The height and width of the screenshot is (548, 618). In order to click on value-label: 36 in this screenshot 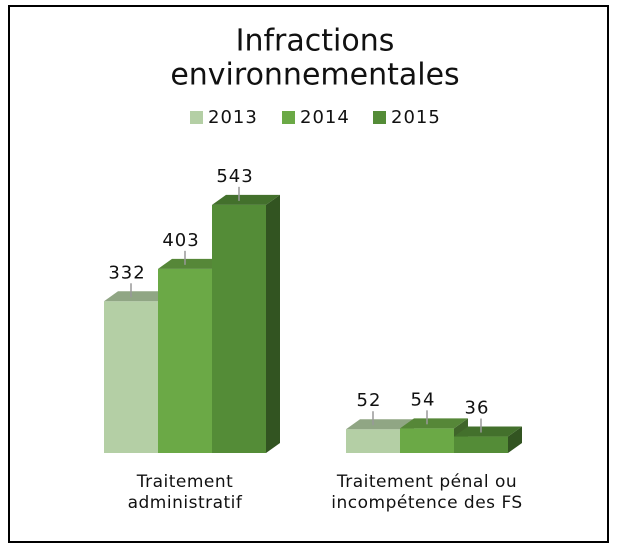, I will do `click(477, 408)`.